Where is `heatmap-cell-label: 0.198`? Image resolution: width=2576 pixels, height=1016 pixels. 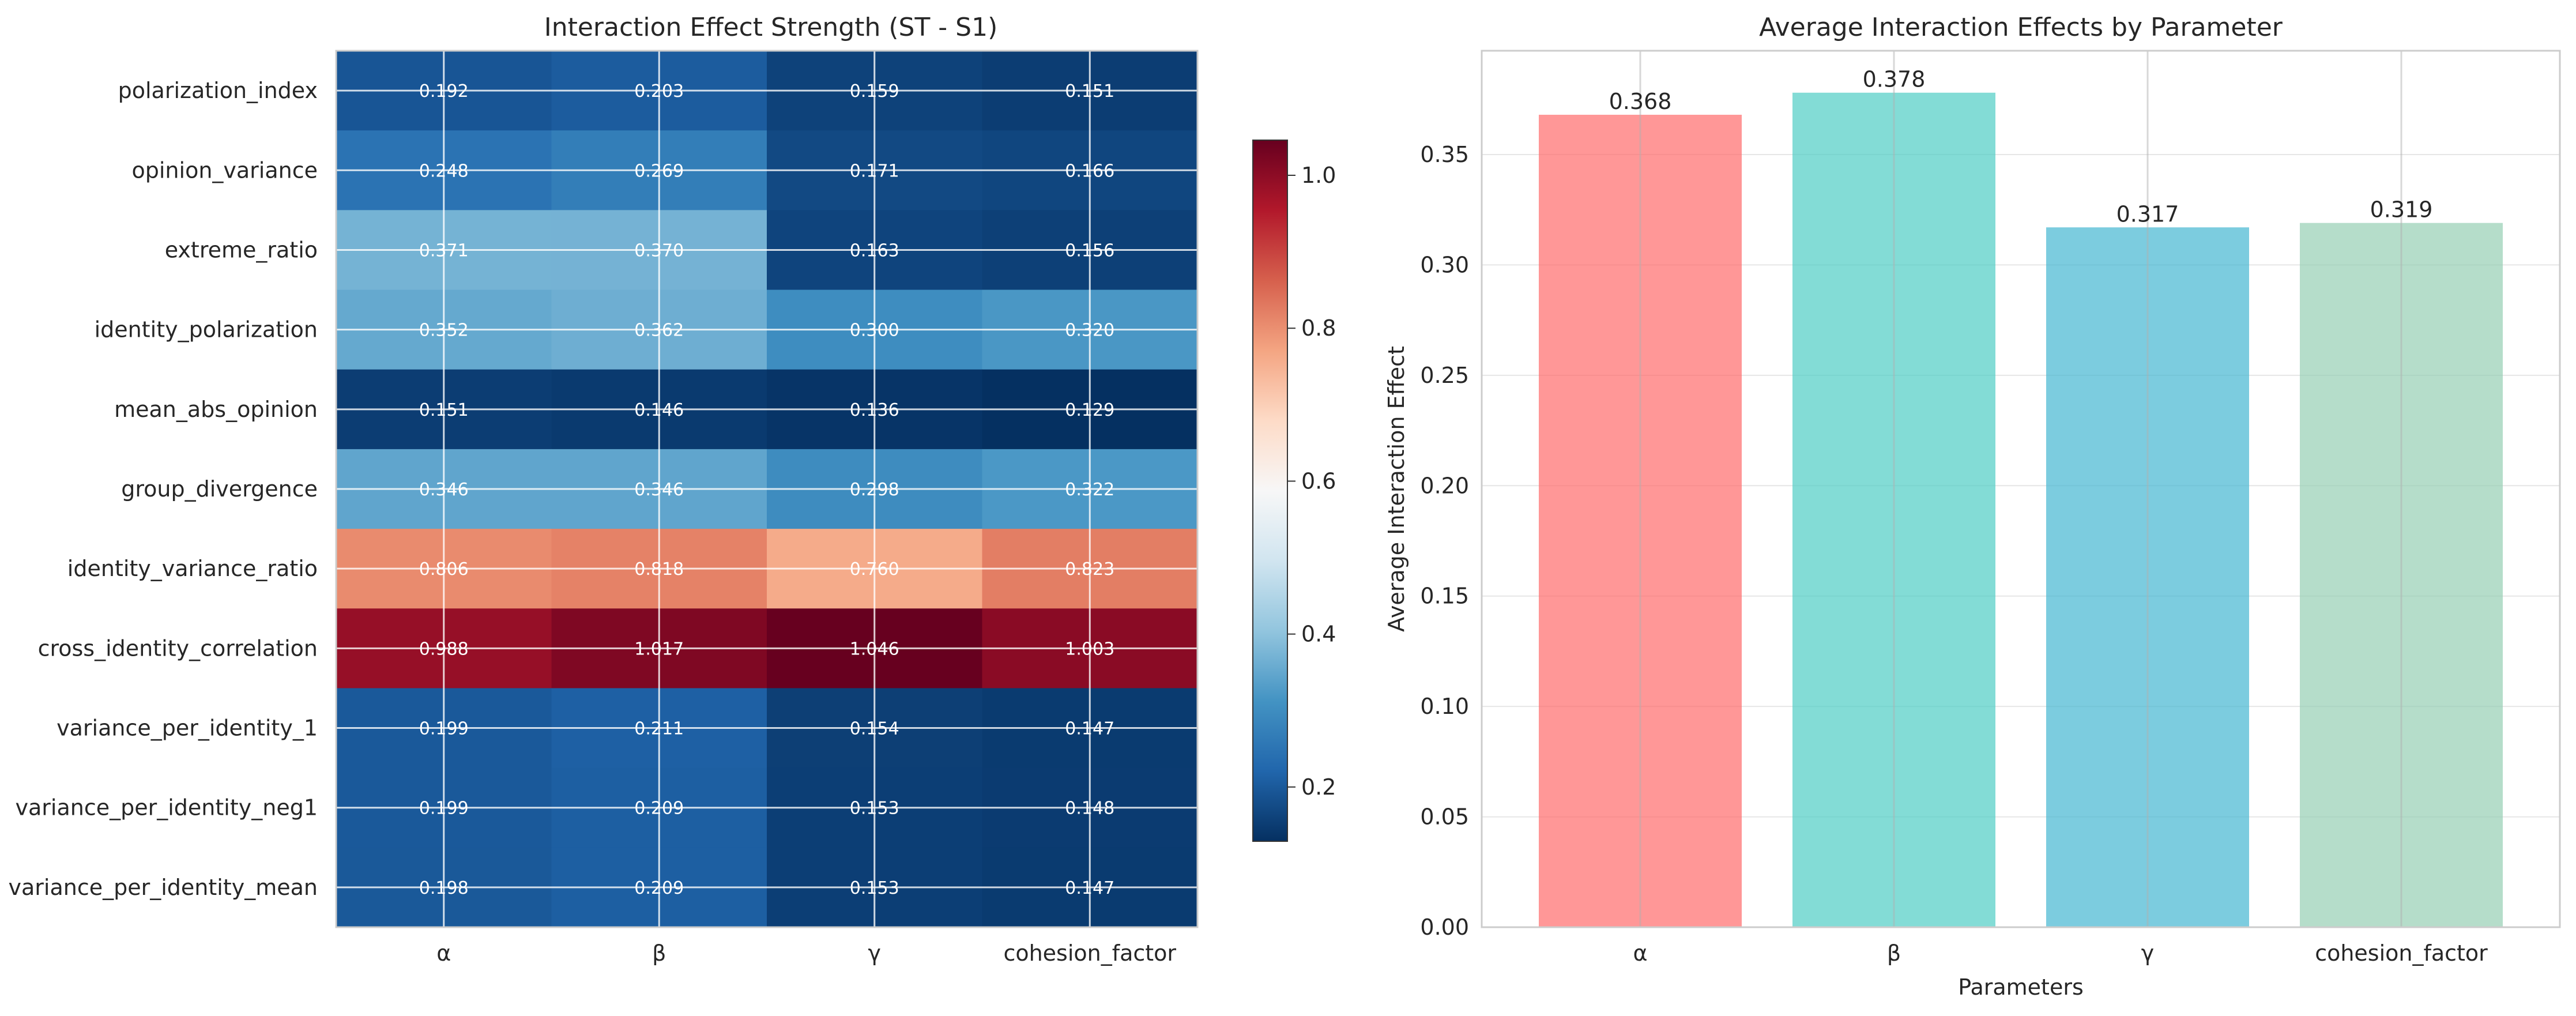
heatmap-cell-label: 0.198 is located at coordinates (444, 888).